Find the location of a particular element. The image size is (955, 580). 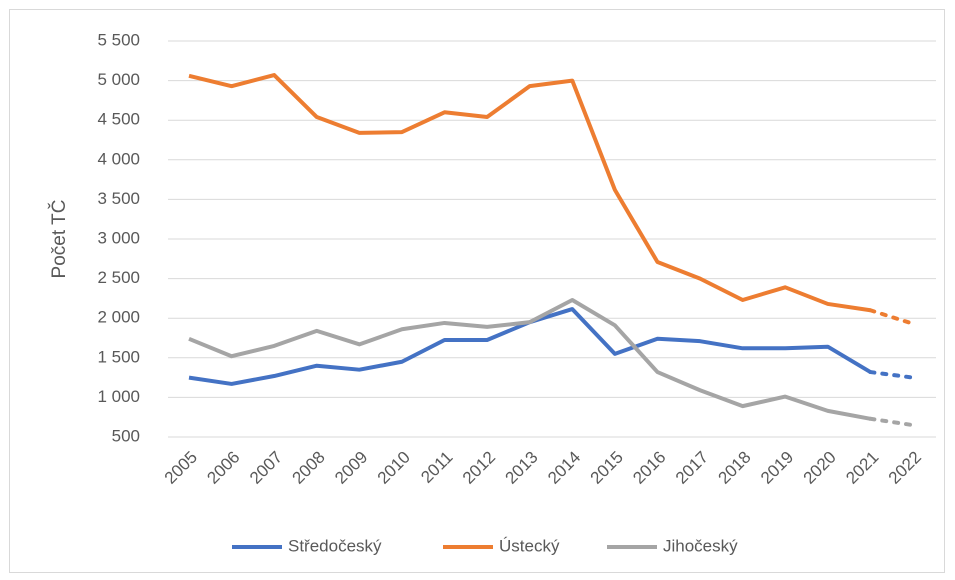

y-tick-label: 5 000 is located at coordinates (118, 79).